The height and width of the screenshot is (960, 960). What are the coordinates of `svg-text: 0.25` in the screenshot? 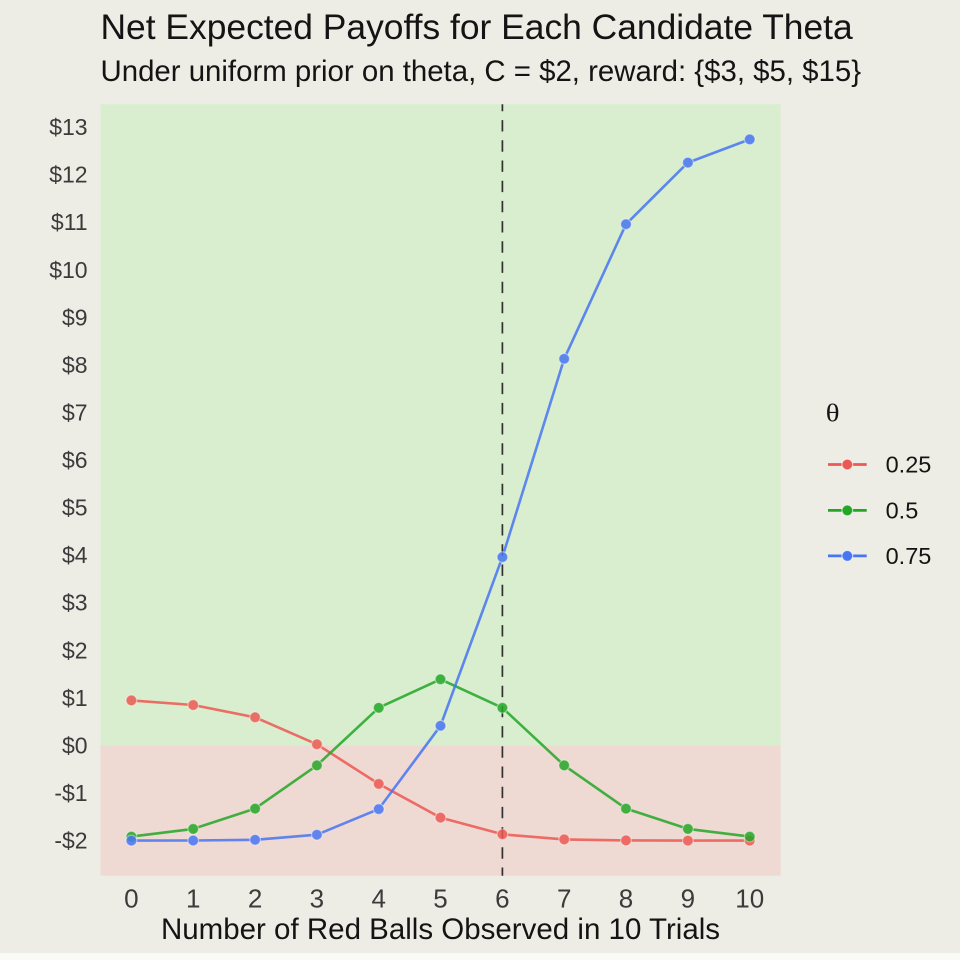 It's located at (909, 465).